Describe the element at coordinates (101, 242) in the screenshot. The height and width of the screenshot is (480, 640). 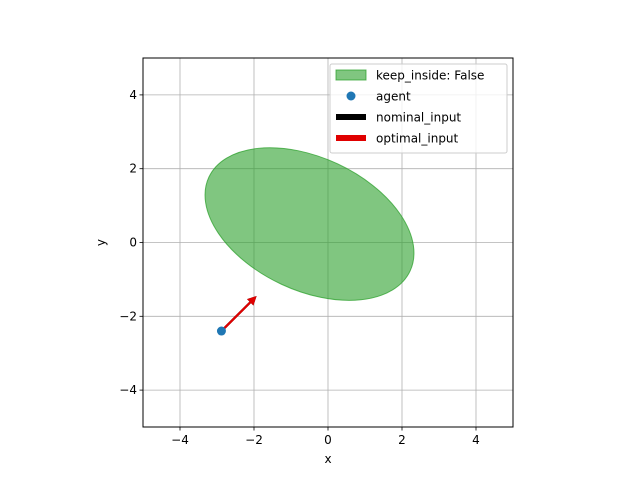
I see `y-axis-label: y` at that location.